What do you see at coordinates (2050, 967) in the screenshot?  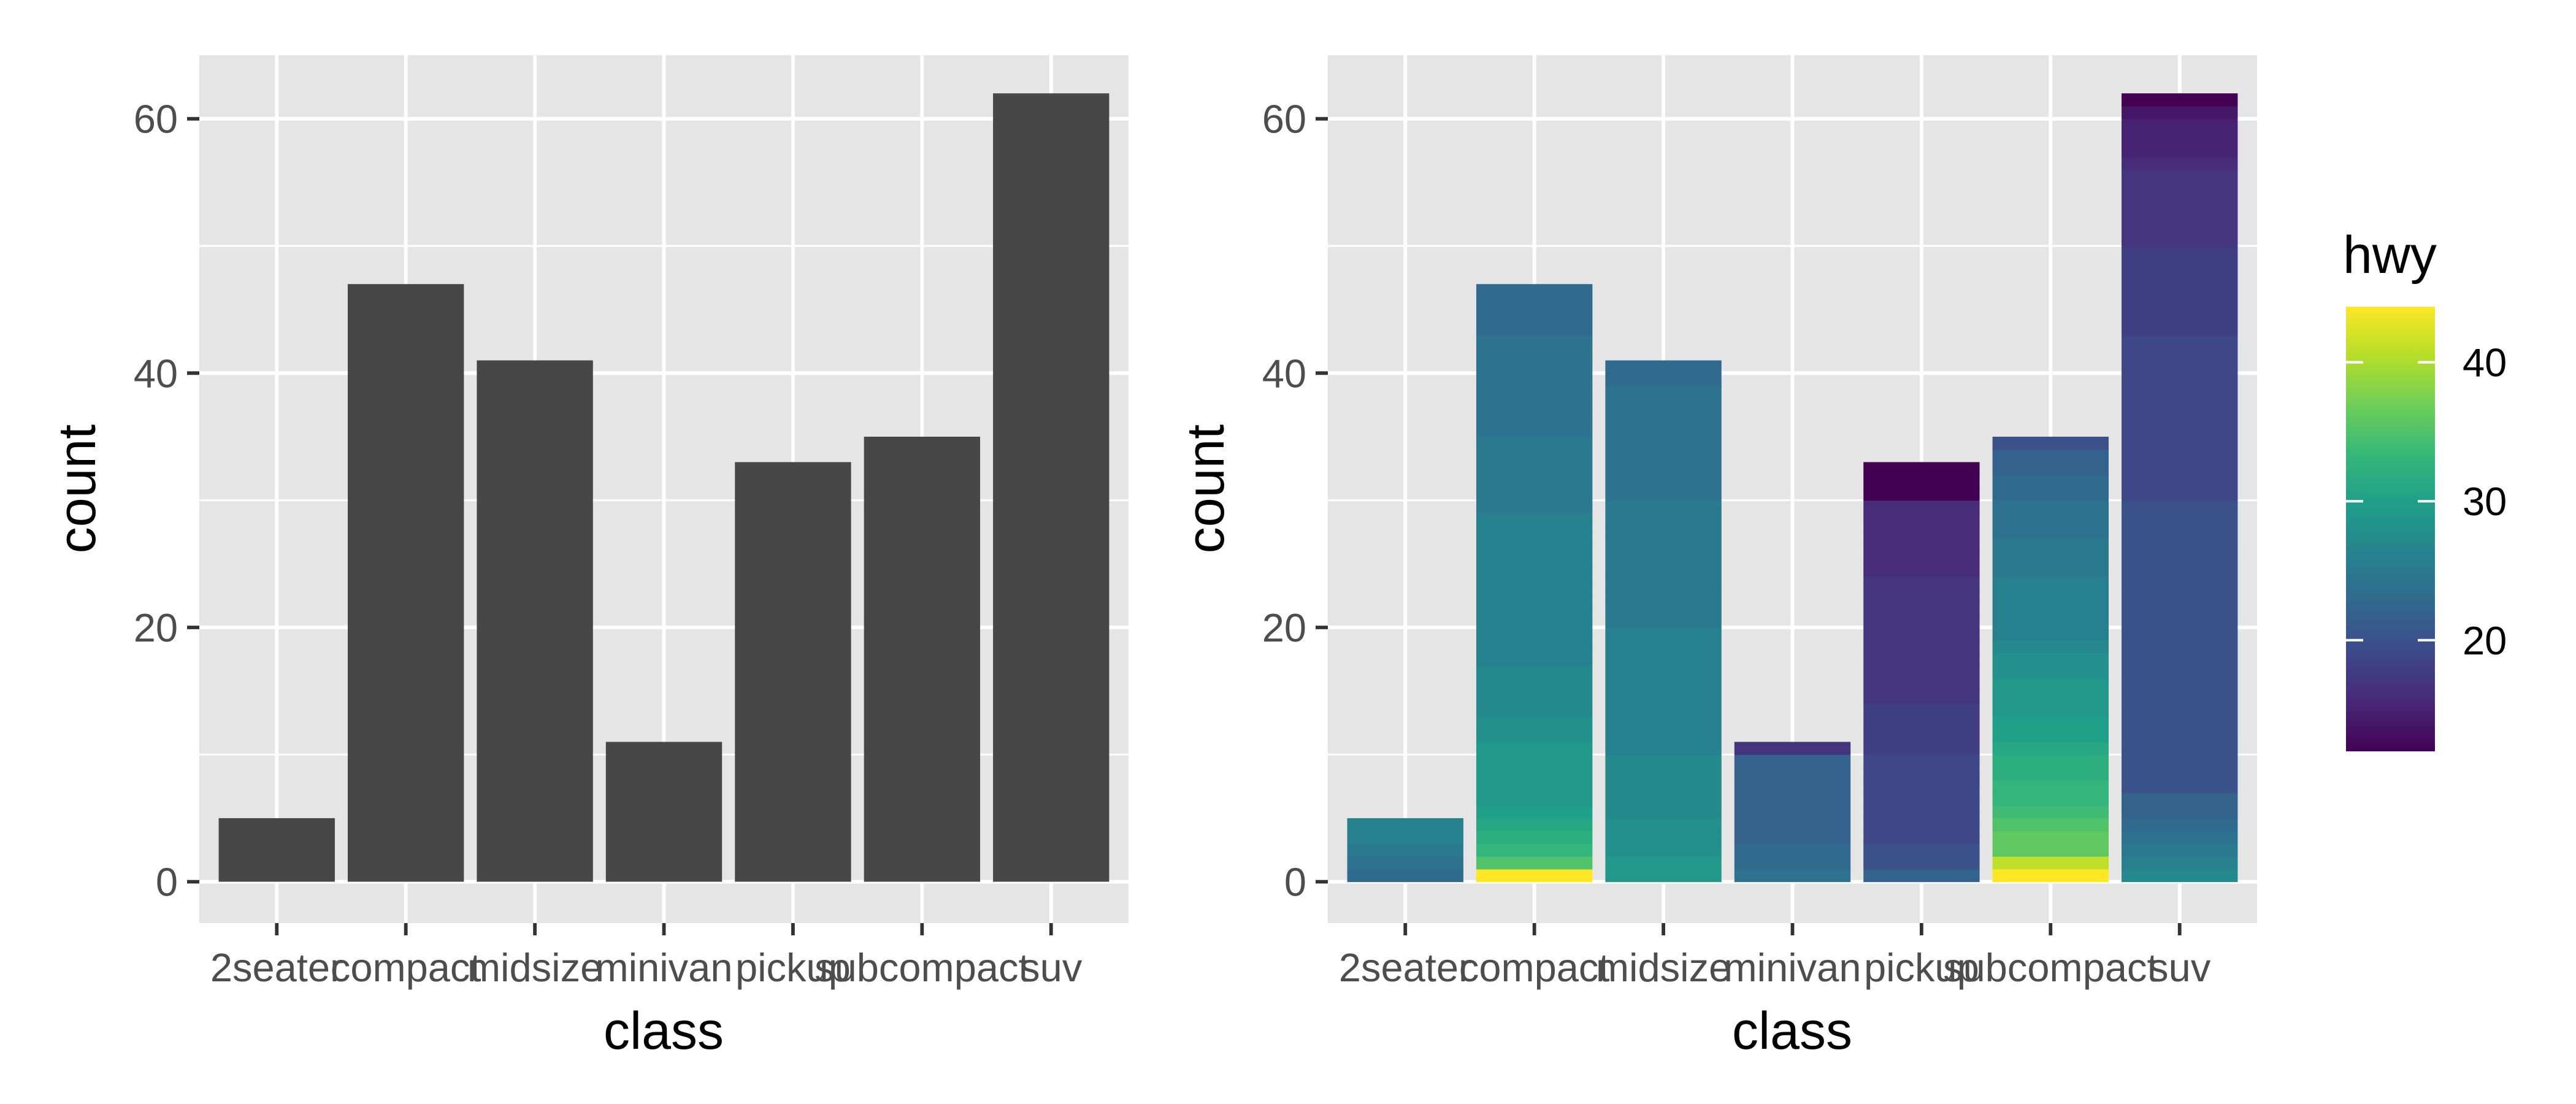 I see `x-tick-label-subcompact: subcompact` at bounding box center [2050, 967].